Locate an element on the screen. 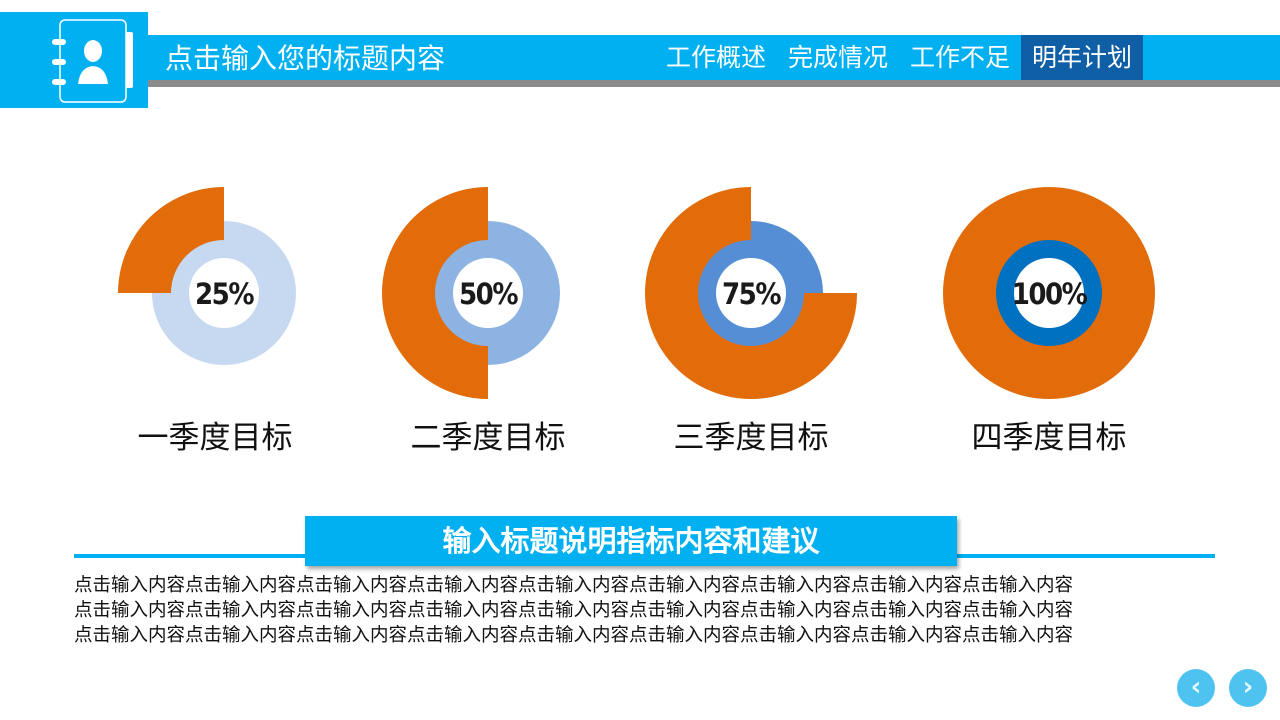  tab-next-year-plan: 明年计划 is located at coordinates (1082, 57).